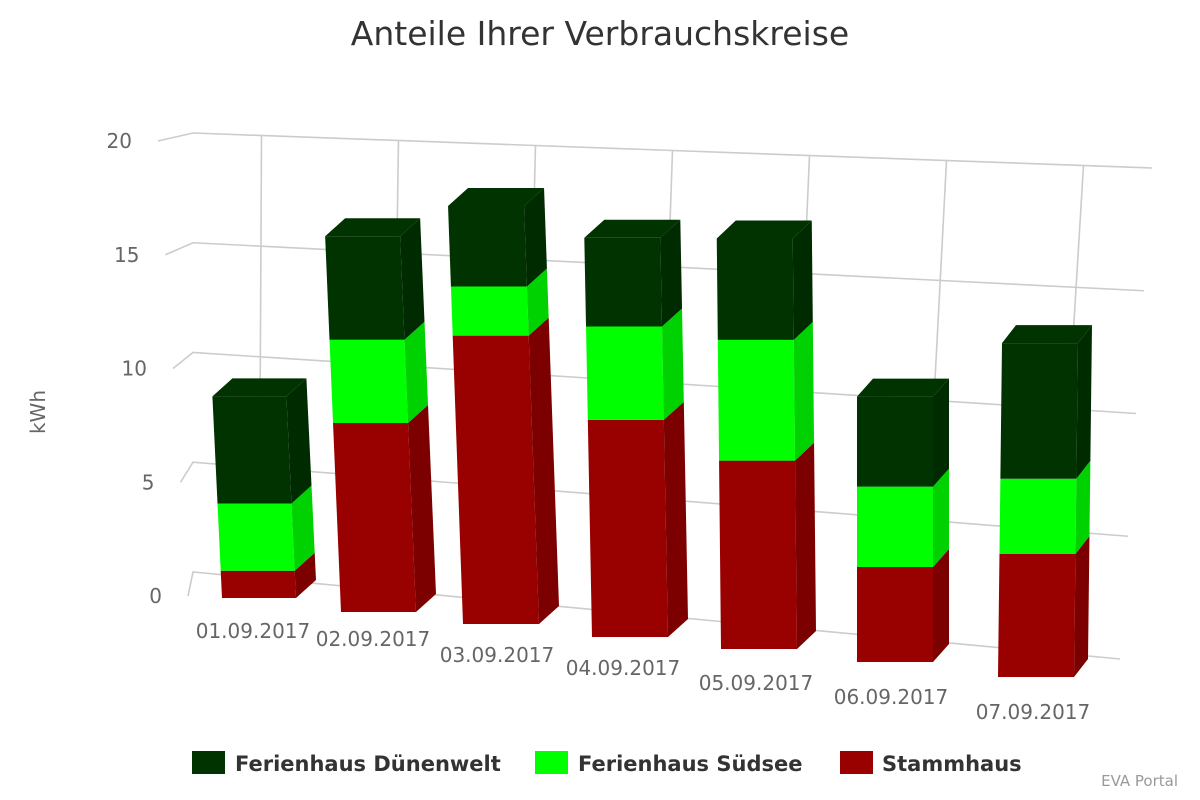  Describe the element at coordinates (497, 655) in the screenshot. I see `x-tick-label: 03.09.2017` at that location.